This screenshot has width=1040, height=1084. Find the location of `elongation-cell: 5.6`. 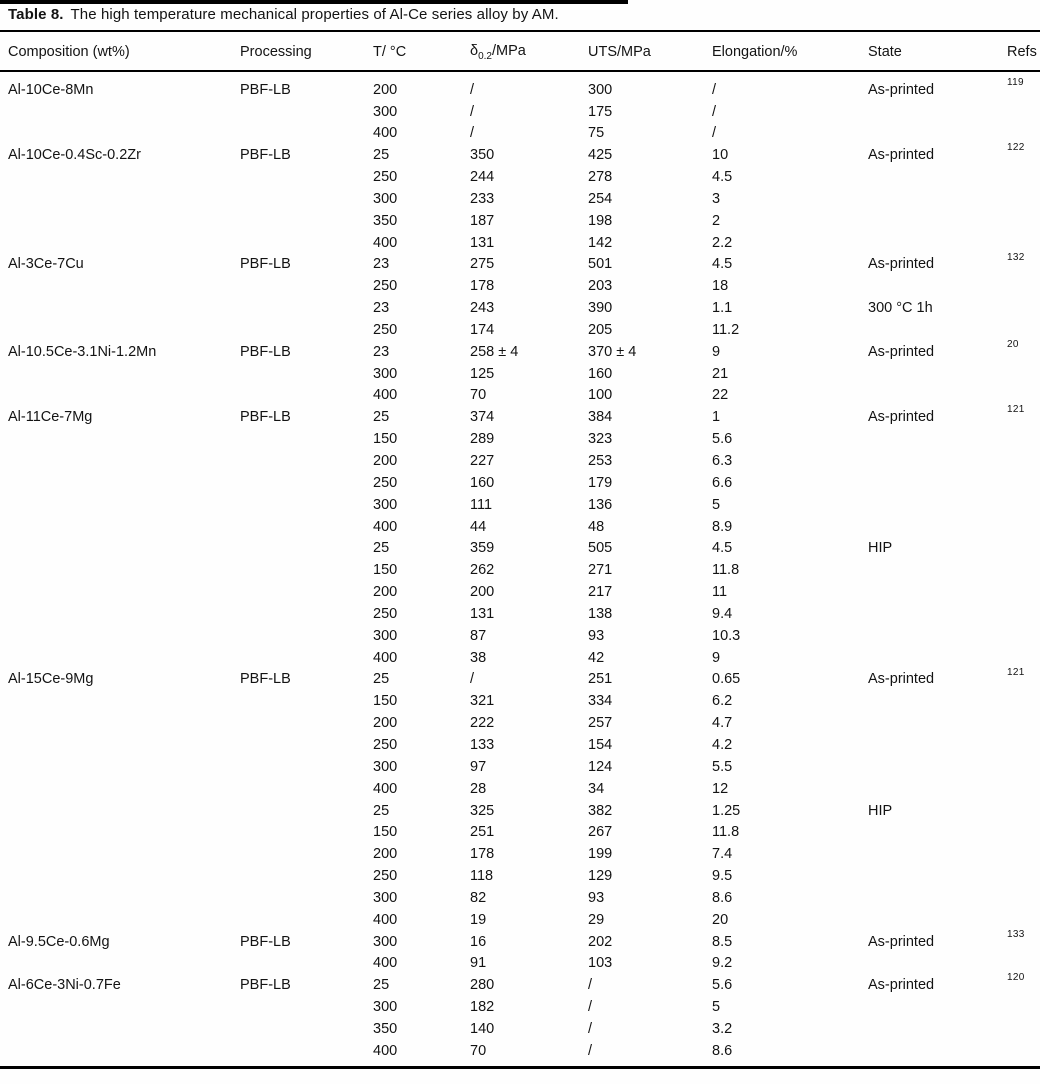

elongation-cell: 5.6 is located at coordinates (722, 985).